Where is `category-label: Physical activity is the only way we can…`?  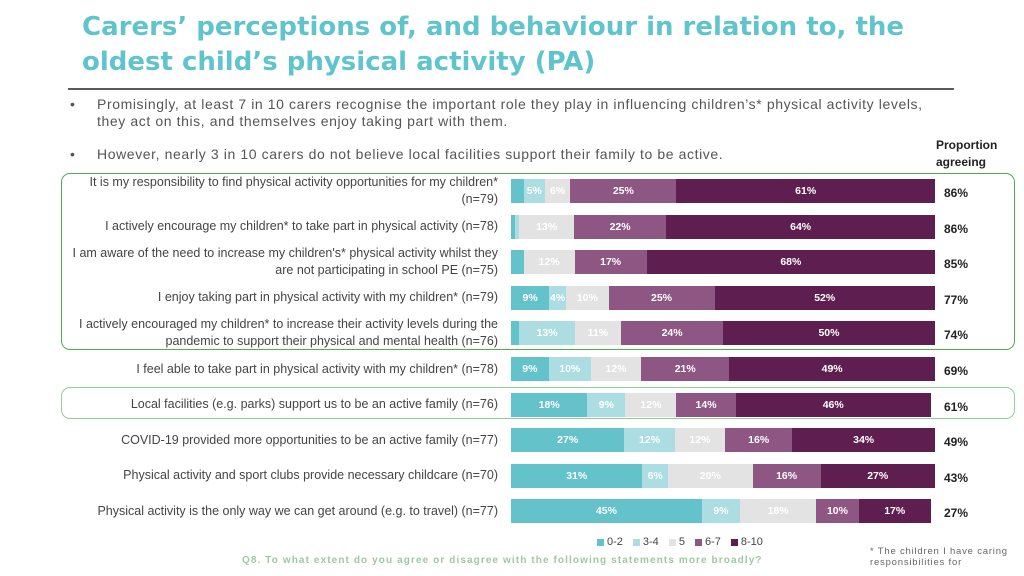
category-label: Physical activity is the only way we can… is located at coordinates (297, 510).